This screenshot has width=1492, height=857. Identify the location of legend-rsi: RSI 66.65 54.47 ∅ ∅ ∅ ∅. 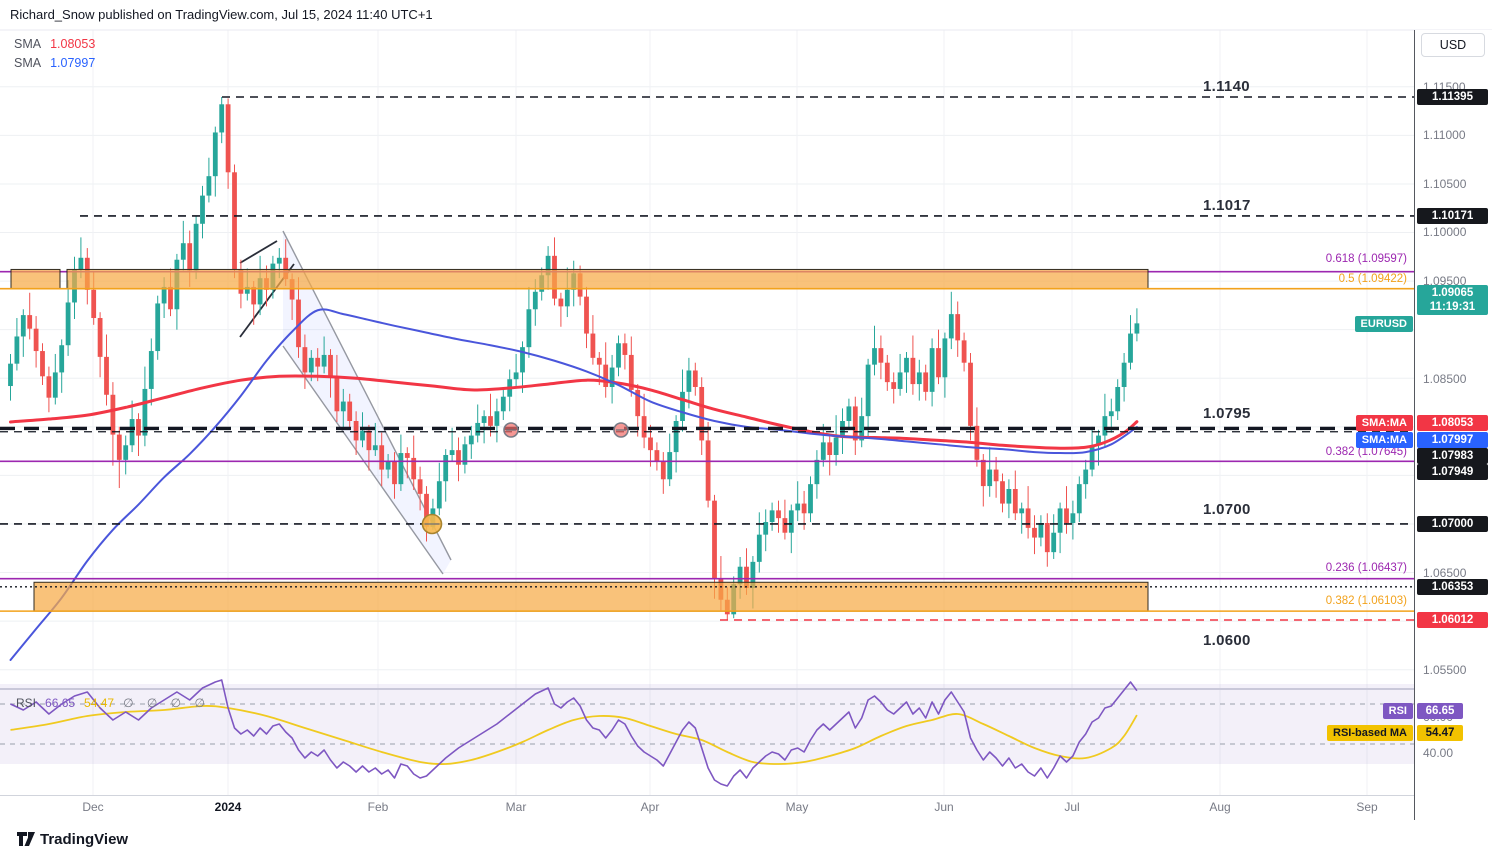
(113, 703).